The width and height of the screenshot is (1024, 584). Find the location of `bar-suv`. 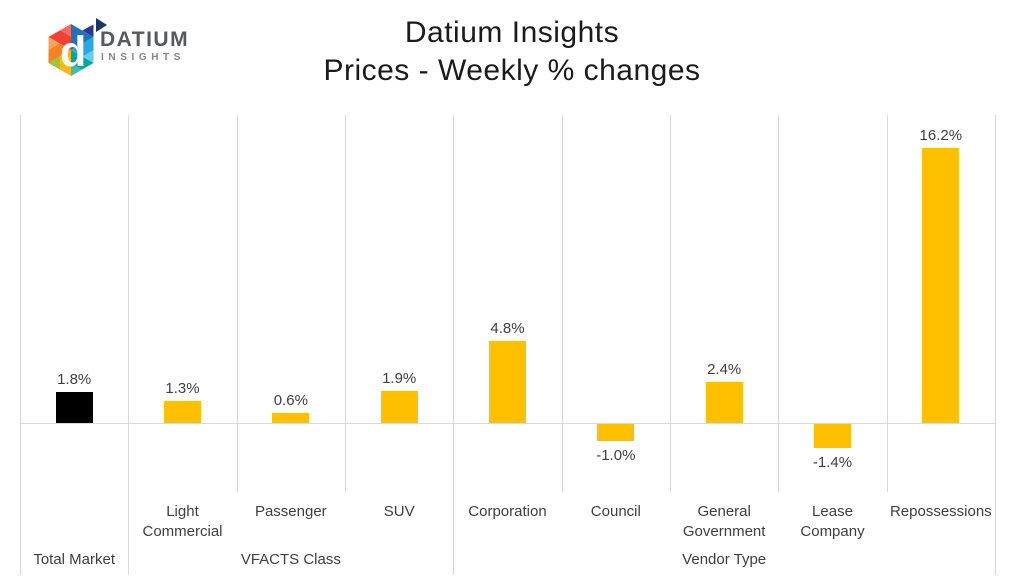

bar-suv is located at coordinates (399, 406).